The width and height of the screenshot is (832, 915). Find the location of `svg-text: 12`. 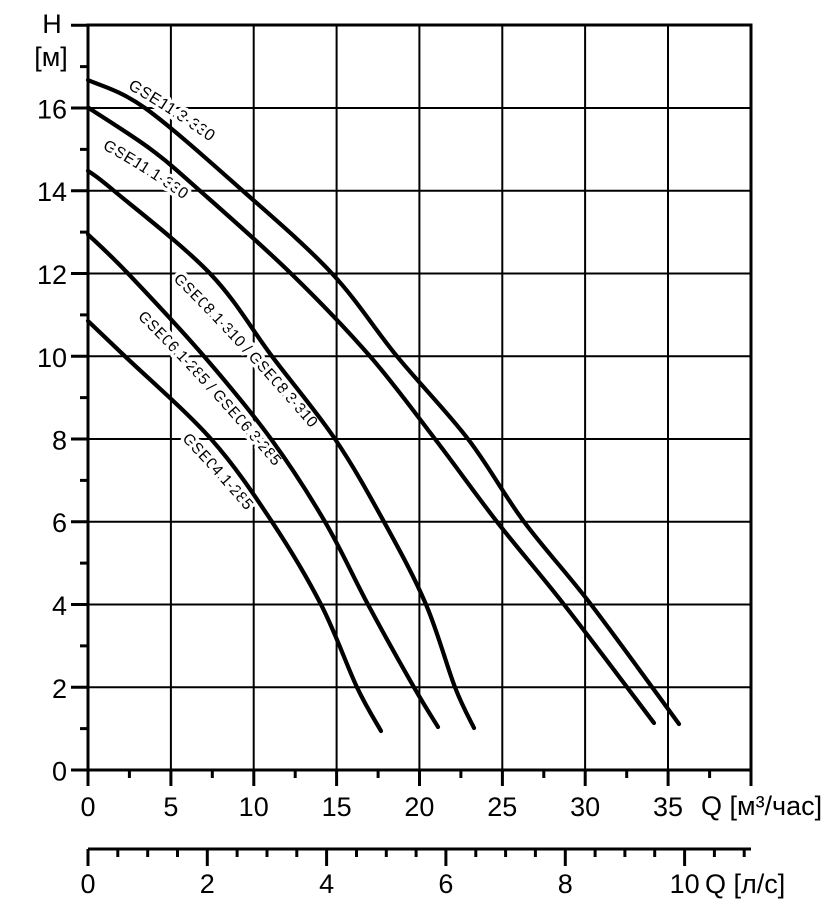

svg-text: 12 is located at coordinates (52, 275).